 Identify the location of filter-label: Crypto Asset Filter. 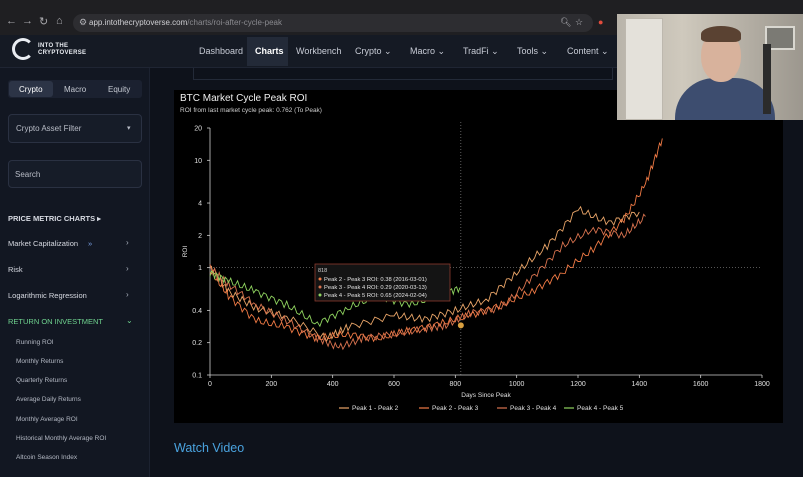
(49, 128).